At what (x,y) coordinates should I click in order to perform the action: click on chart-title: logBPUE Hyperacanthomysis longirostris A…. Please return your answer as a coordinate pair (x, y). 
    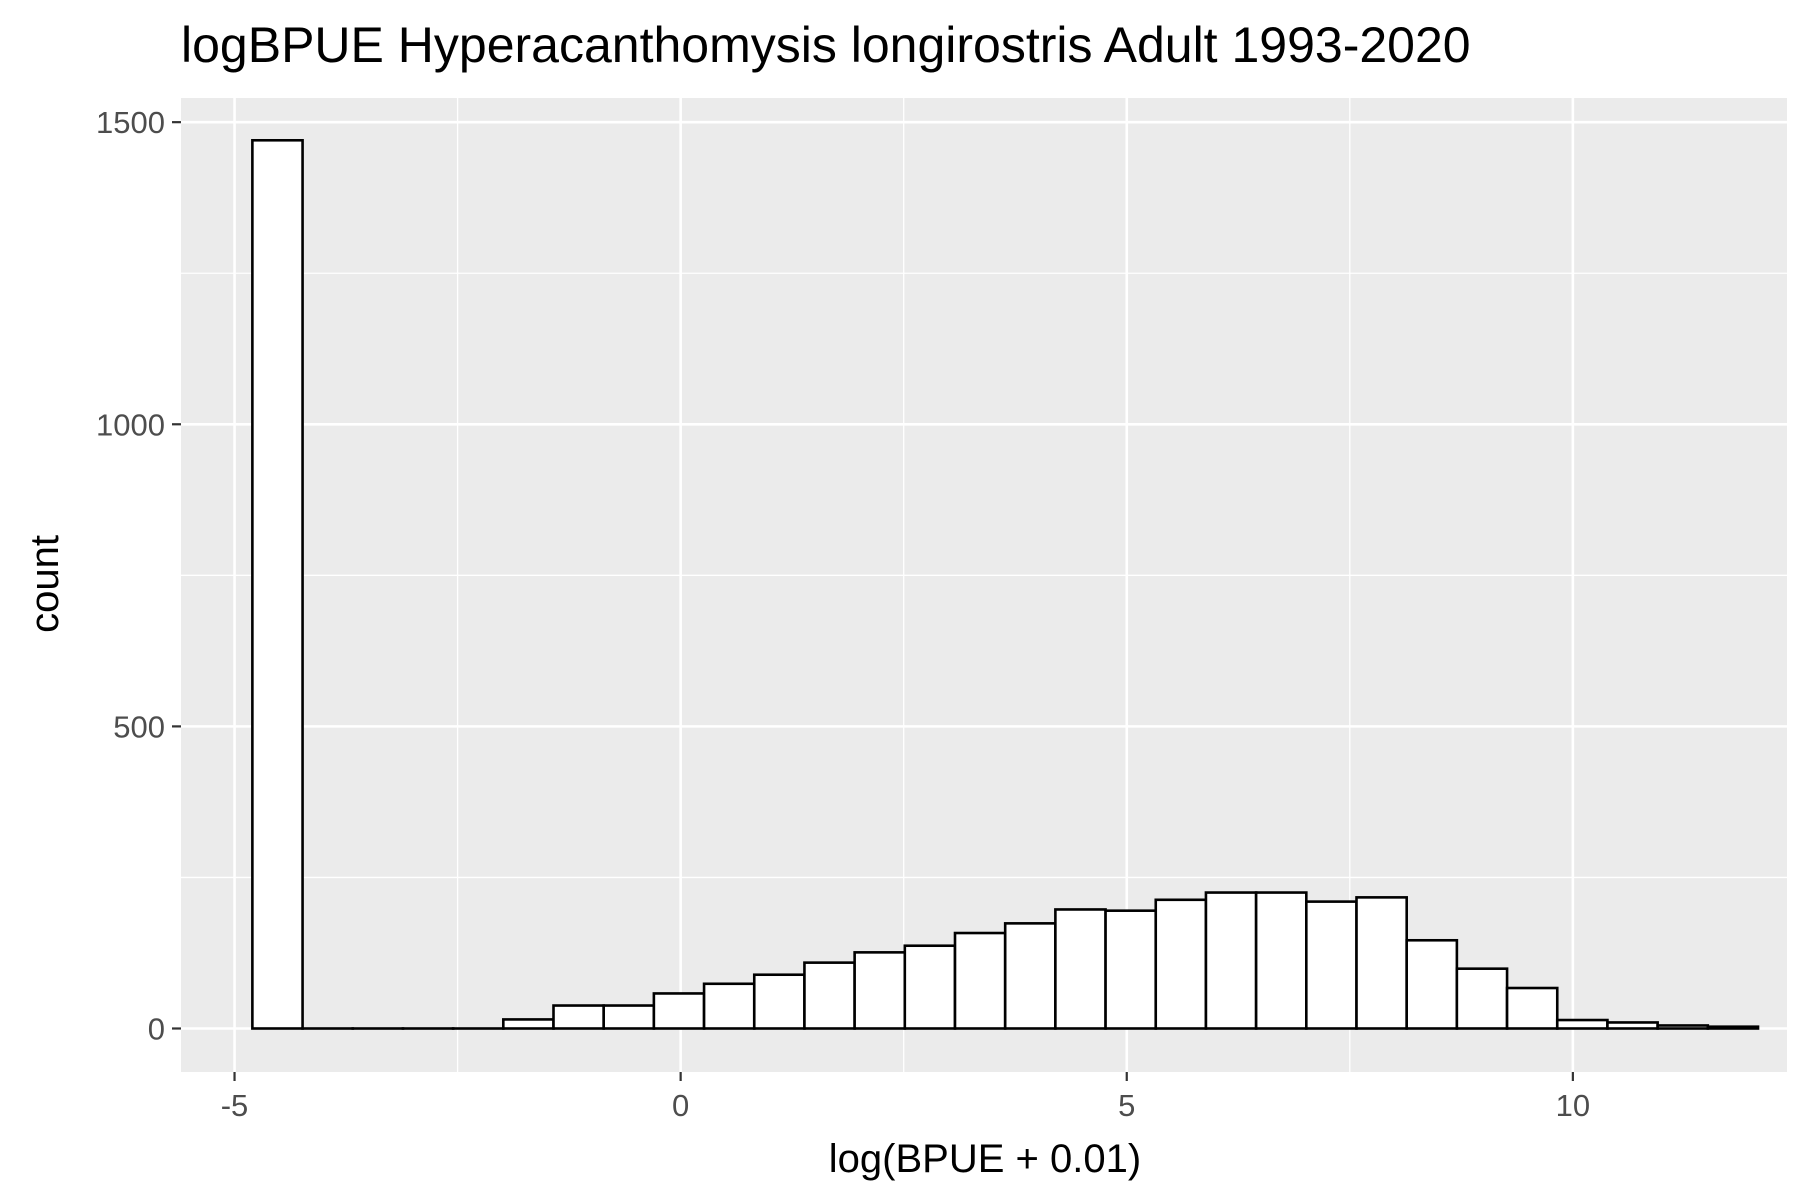
    Looking at the image, I should click on (826, 45).